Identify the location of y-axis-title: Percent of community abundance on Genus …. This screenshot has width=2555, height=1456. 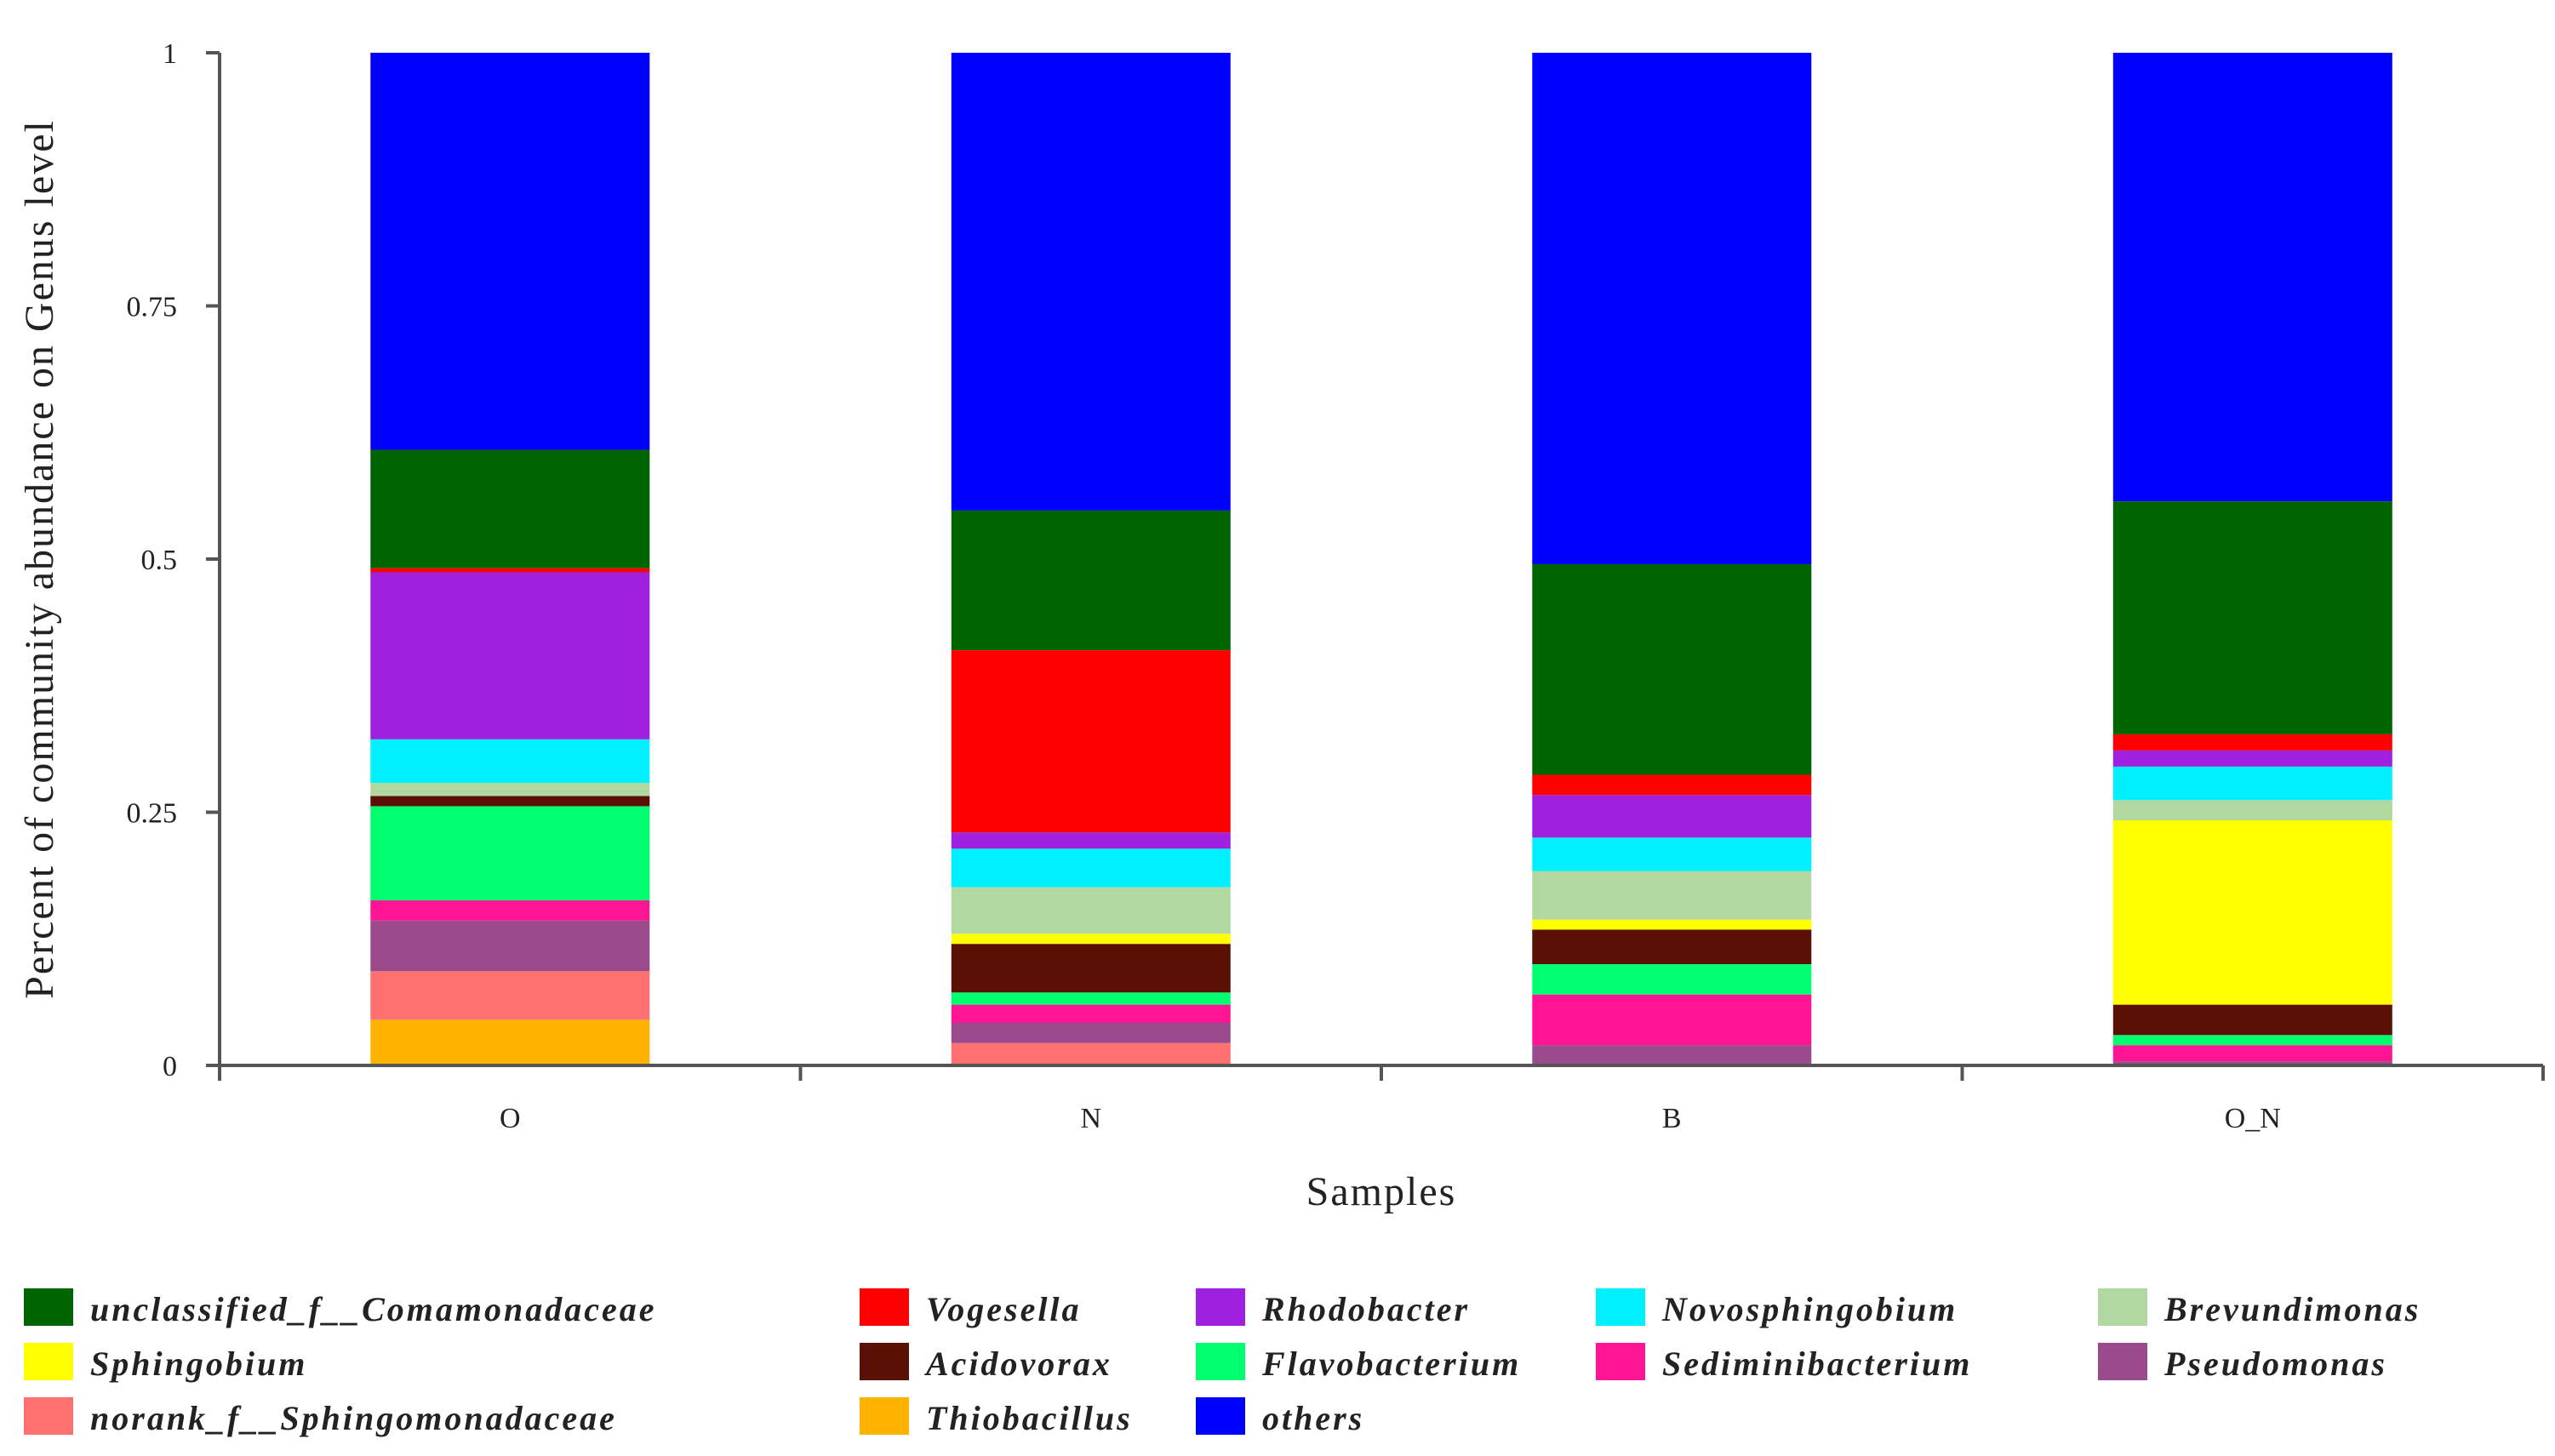
(39, 559).